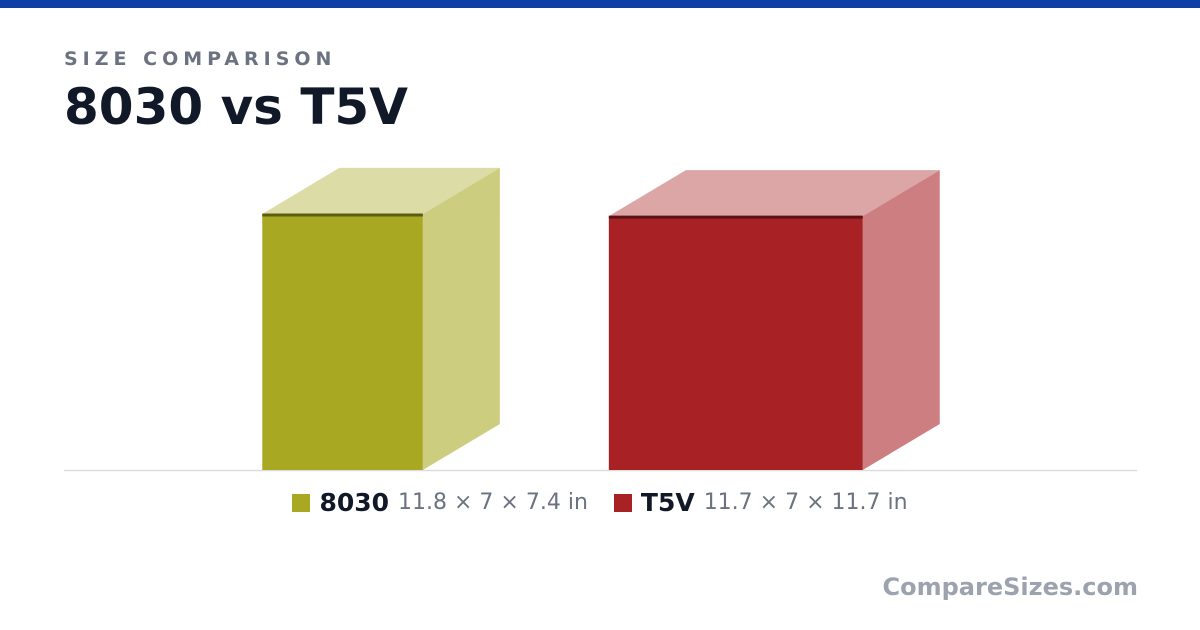  I want to click on source: CompareSizes.com, so click(1010, 587).